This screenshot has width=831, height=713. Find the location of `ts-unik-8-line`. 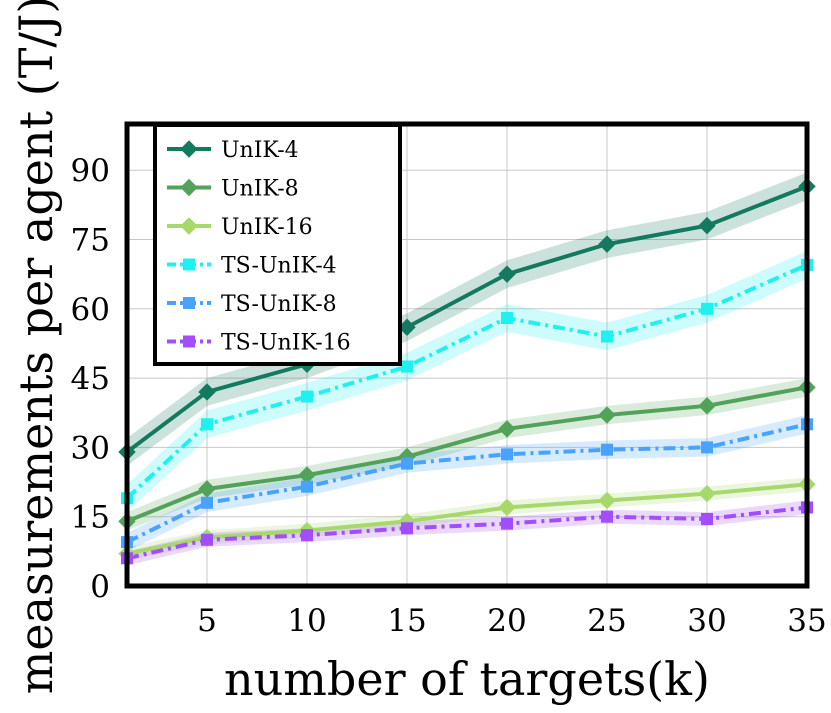

ts-unik-8-line is located at coordinates (467, 483).